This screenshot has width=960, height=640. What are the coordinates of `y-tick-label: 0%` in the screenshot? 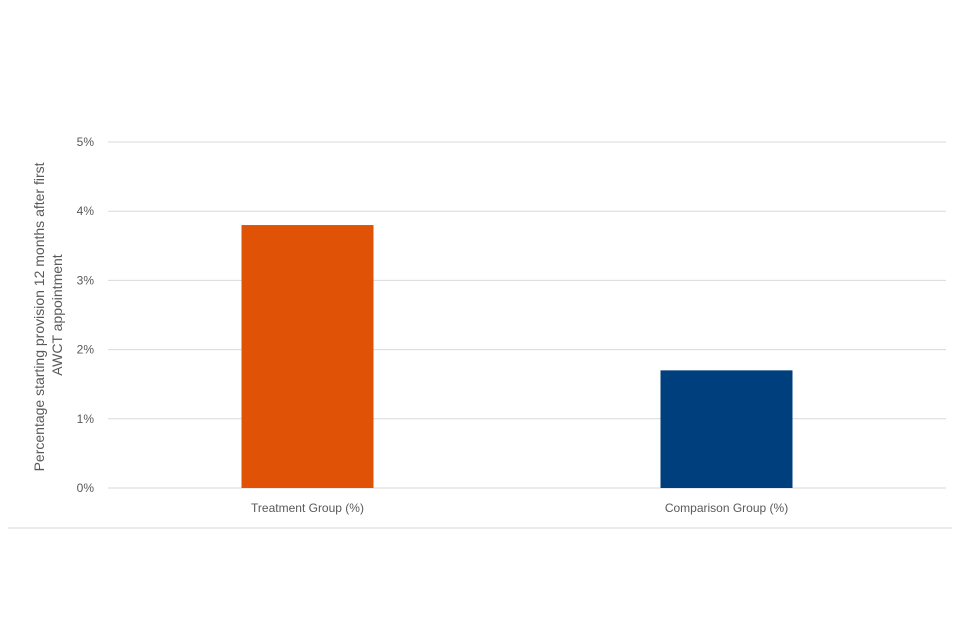 It's located at (86, 488).